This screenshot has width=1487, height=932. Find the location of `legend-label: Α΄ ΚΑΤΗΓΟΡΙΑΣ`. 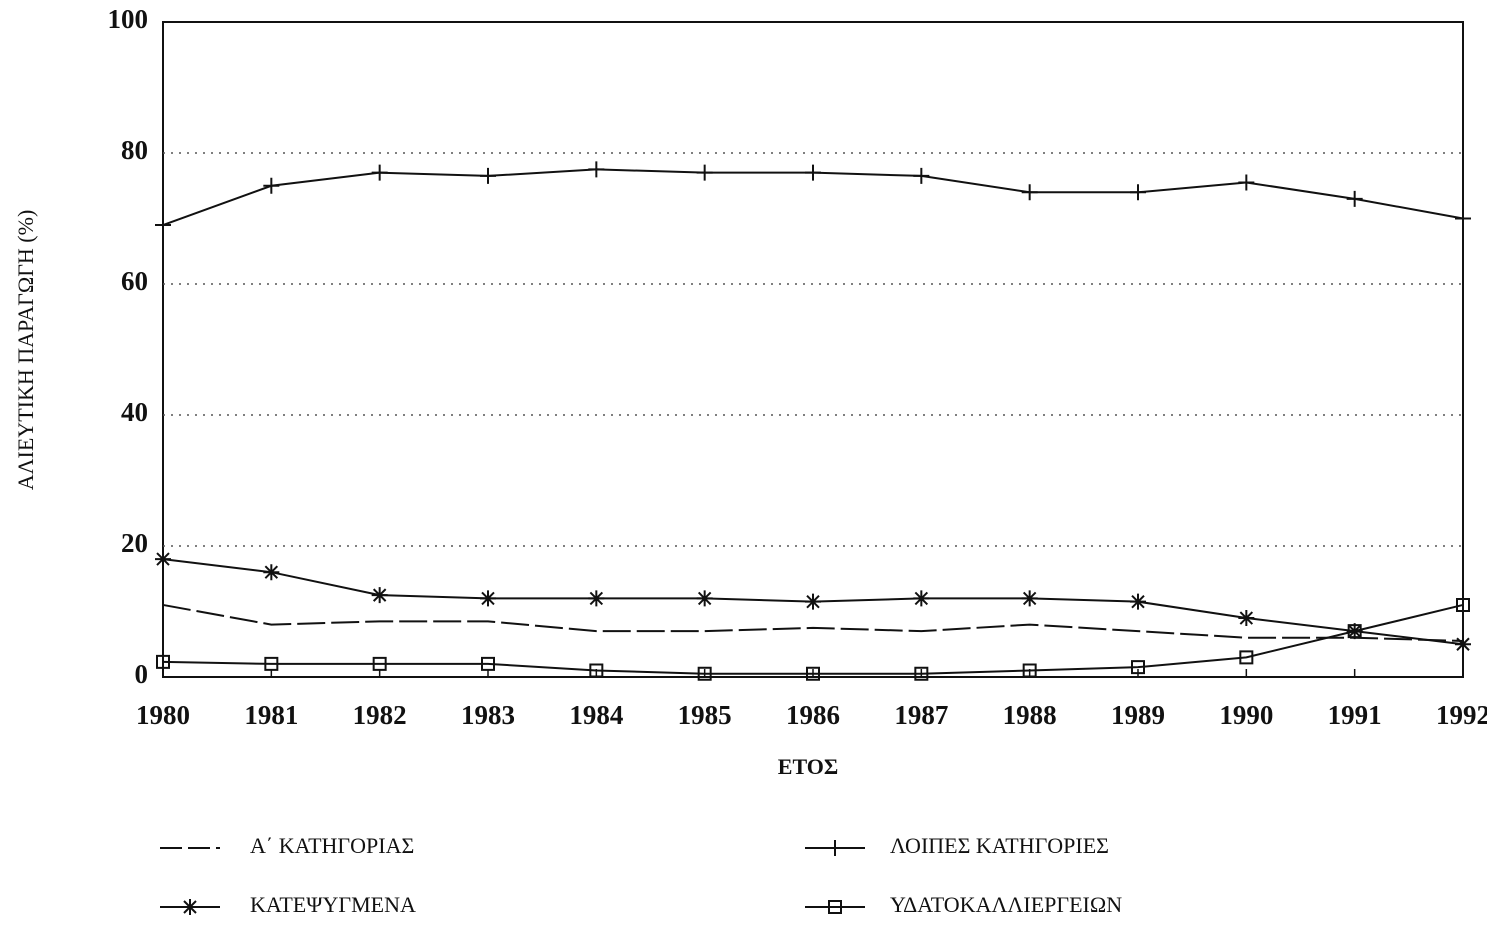

legend-label: Α΄ ΚΑΤΗΓΟΡΙΑΣ is located at coordinates (332, 845).